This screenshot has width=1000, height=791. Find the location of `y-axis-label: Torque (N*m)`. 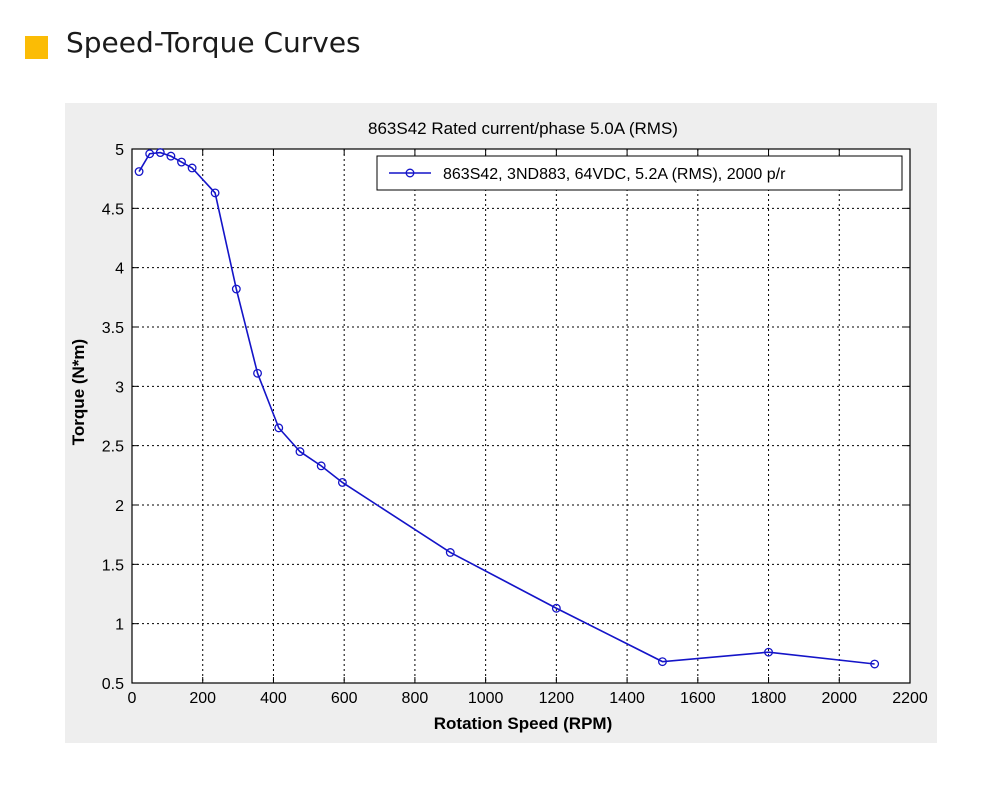

y-axis-label: Torque (N*m) is located at coordinates (78, 392).